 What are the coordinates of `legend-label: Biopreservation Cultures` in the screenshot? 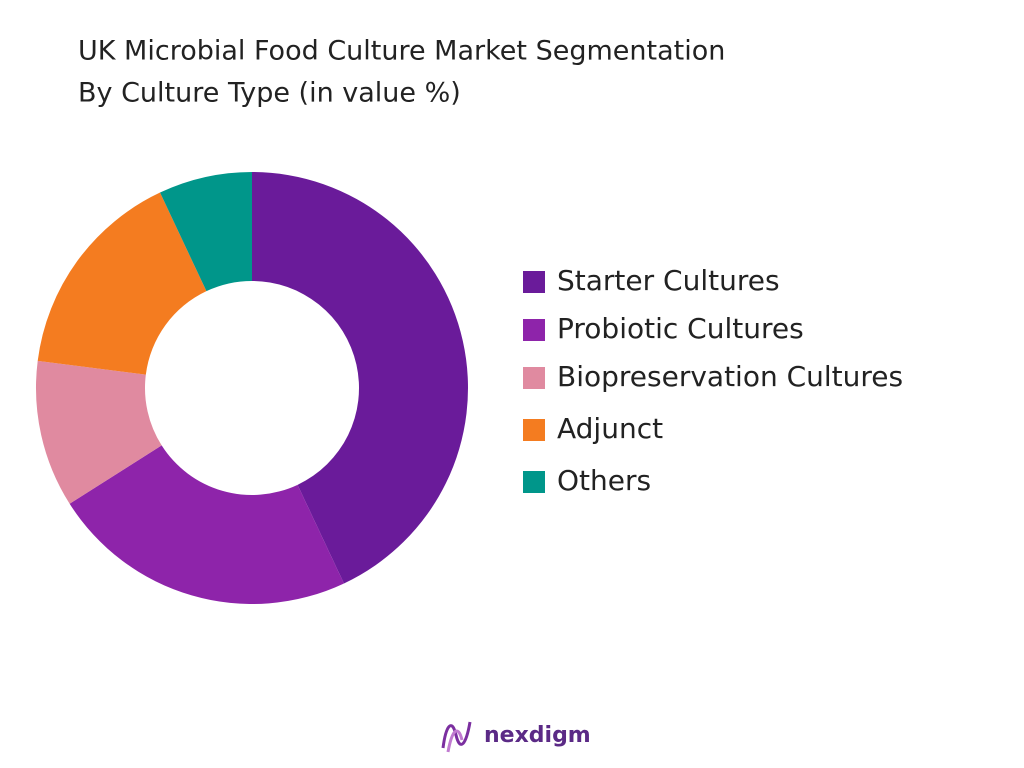 It's located at (730, 376).